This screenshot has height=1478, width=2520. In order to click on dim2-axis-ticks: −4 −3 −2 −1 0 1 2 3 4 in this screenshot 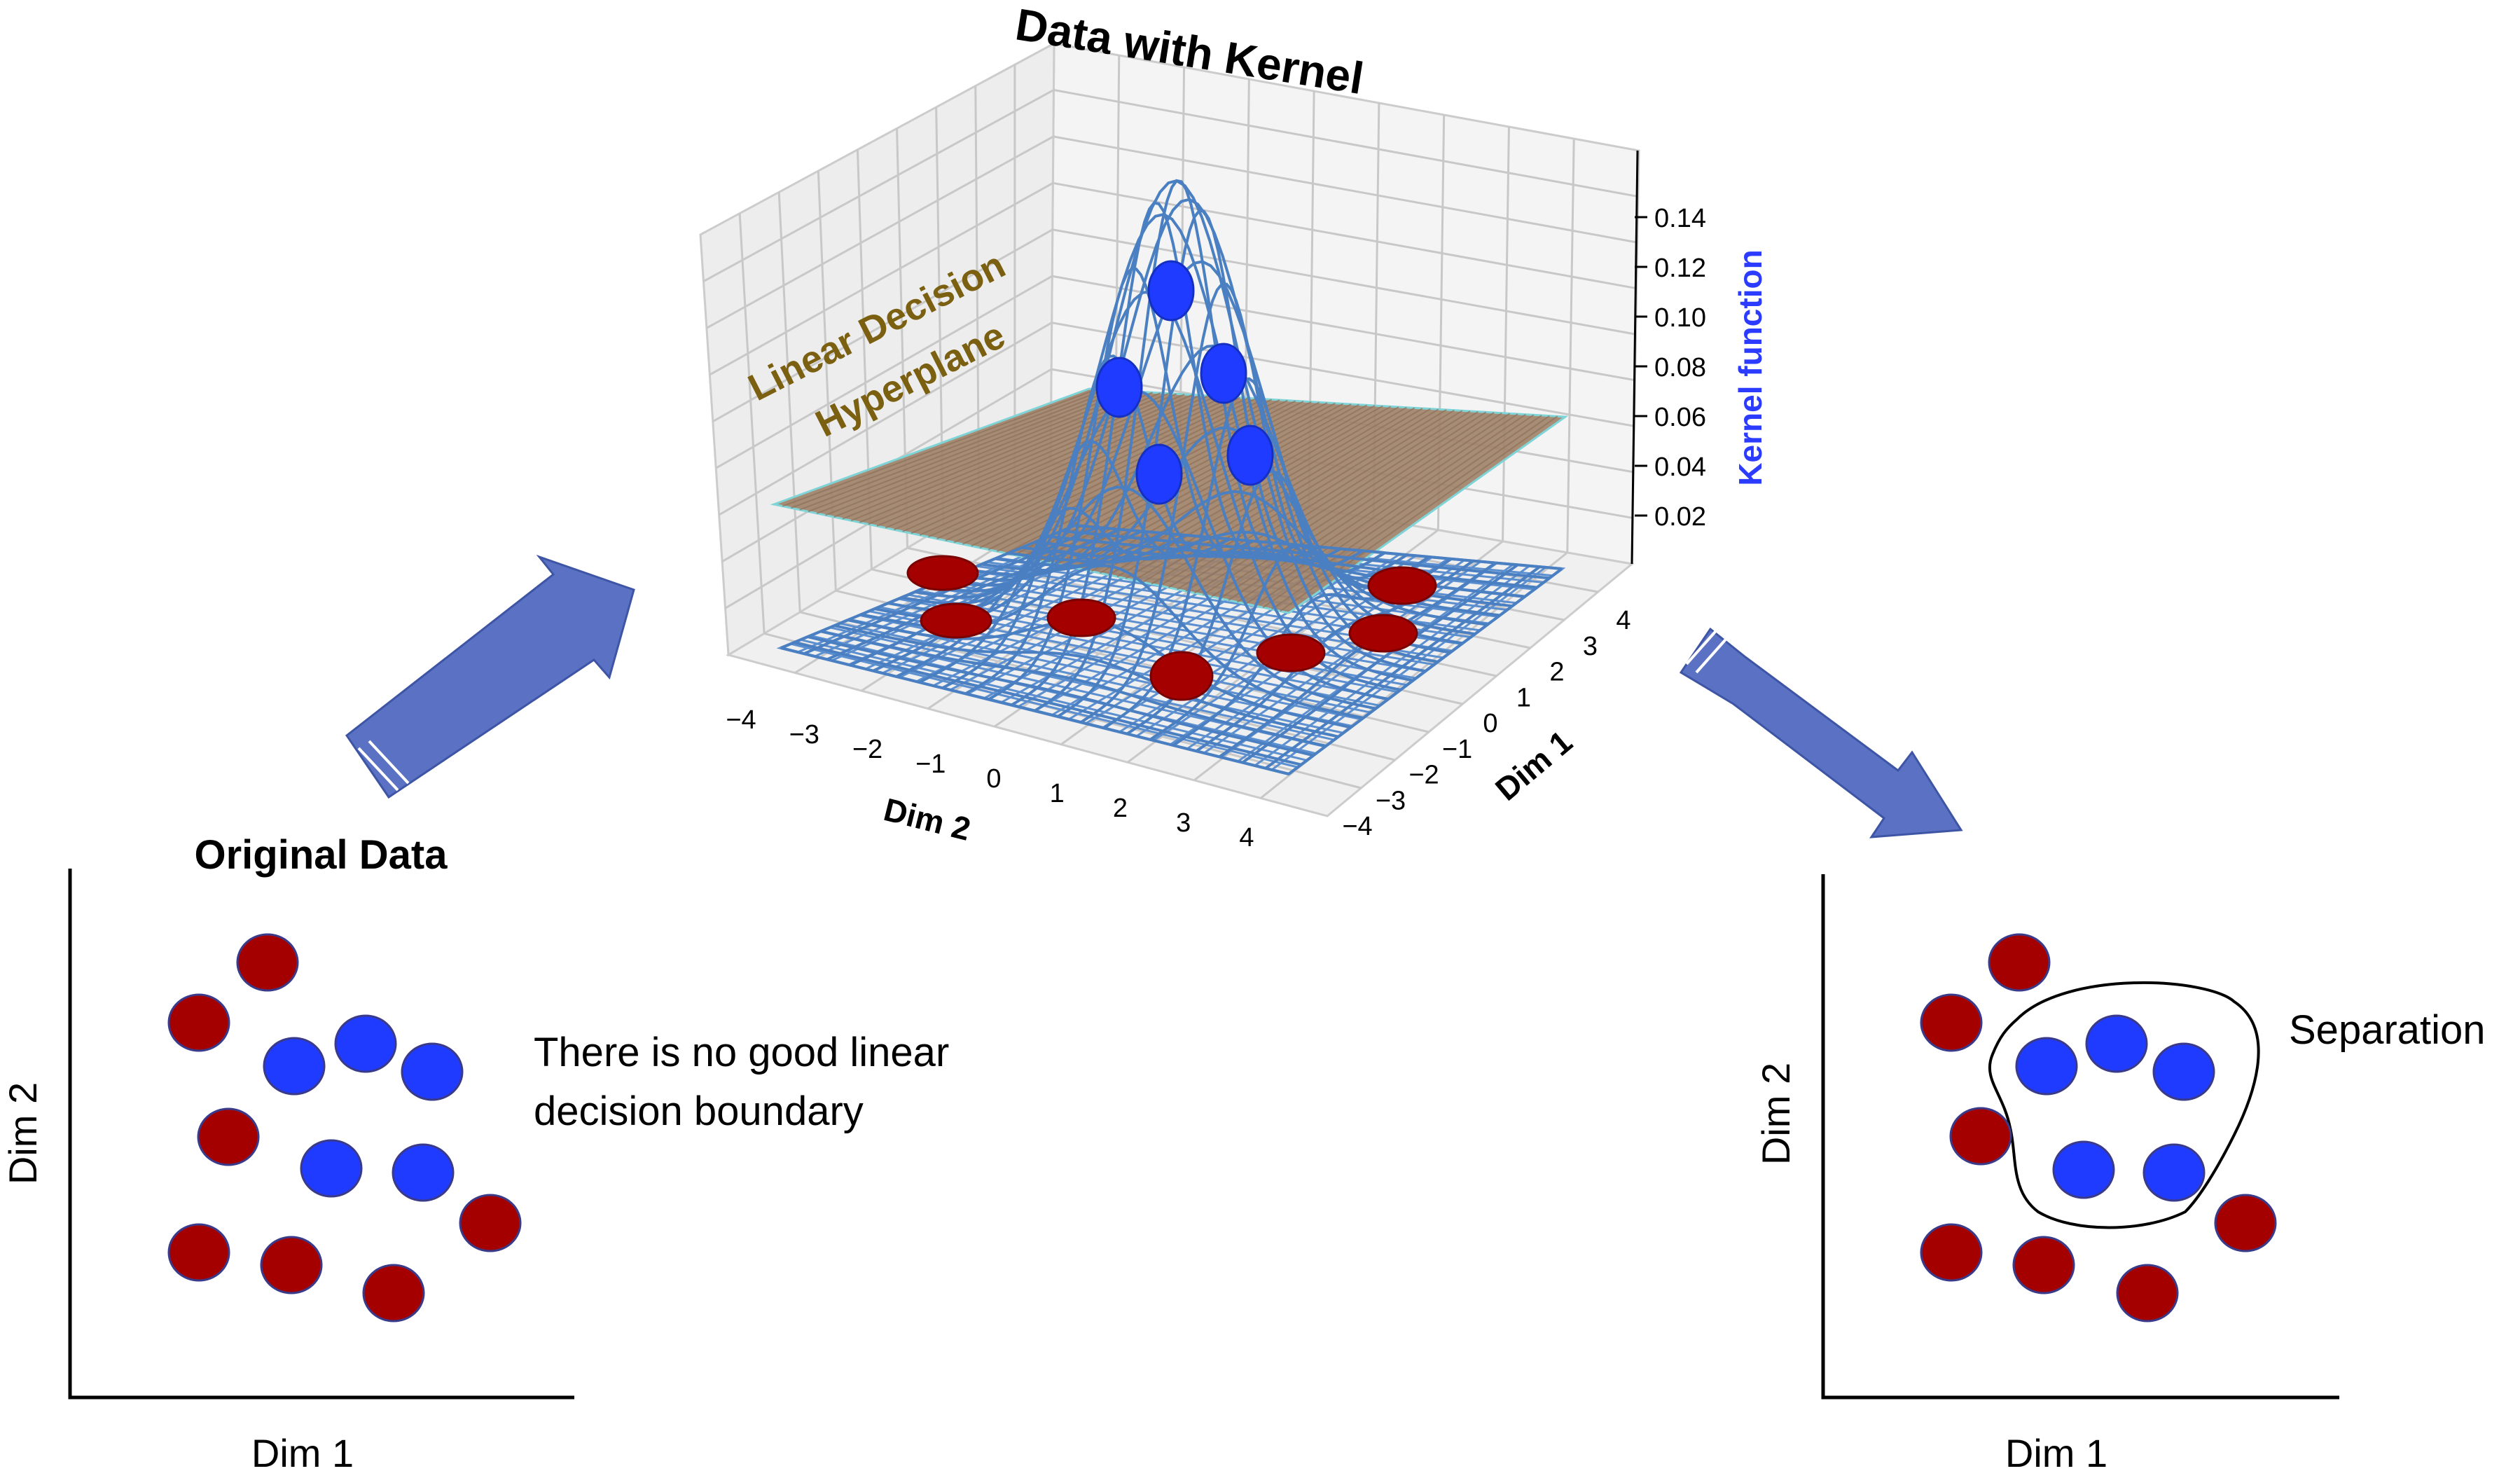, I will do `click(990, 779)`.